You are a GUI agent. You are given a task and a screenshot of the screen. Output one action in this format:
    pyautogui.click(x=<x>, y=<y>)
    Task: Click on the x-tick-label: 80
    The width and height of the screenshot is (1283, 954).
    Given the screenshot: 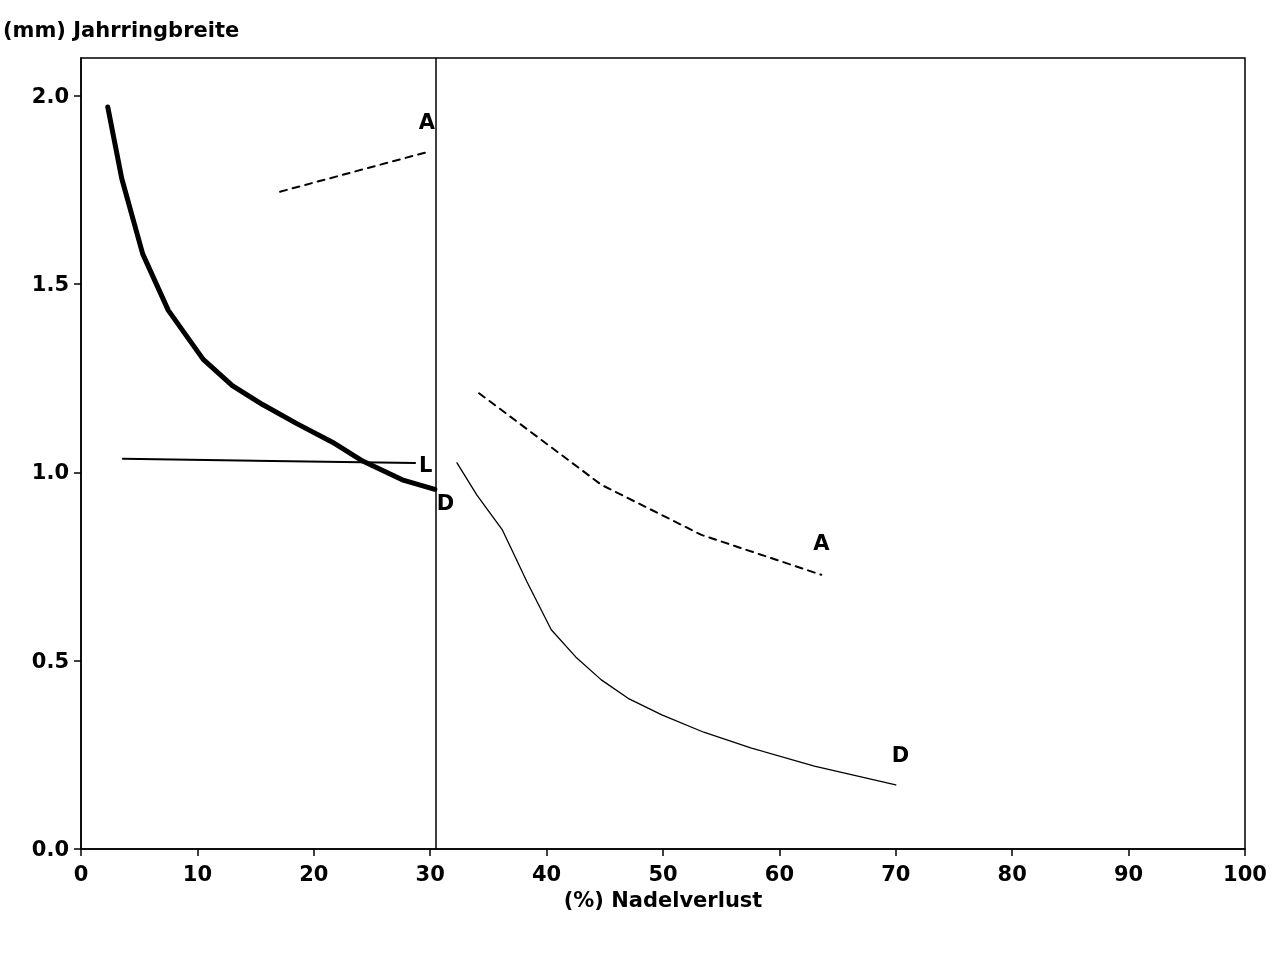 What is the action you would take?
    pyautogui.click(x=1012, y=873)
    